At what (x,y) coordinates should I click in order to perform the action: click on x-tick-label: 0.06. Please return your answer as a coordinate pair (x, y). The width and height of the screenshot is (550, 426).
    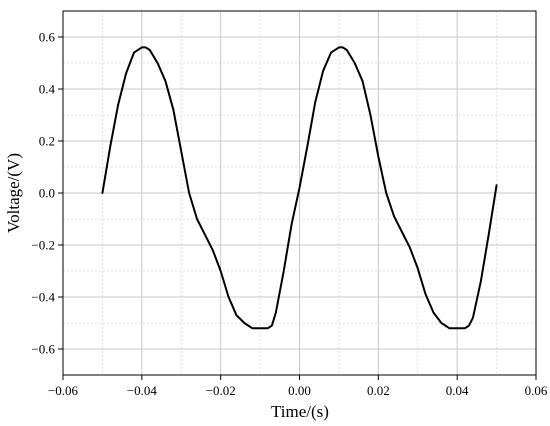
    Looking at the image, I should click on (536, 390).